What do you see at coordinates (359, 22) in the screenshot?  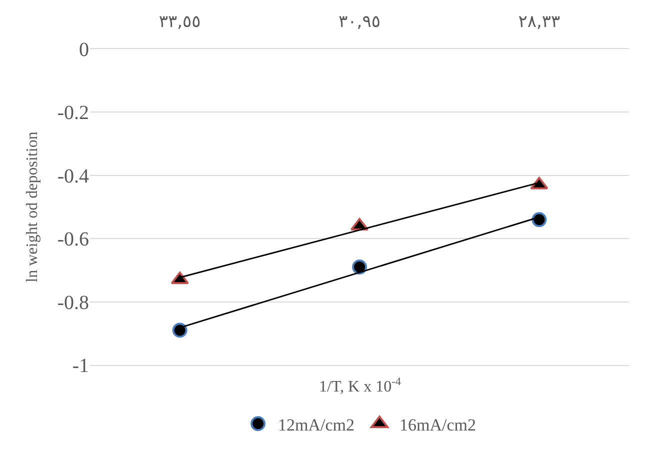 I see `x-tick-label: ٣٠,٩٥` at bounding box center [359, 22].